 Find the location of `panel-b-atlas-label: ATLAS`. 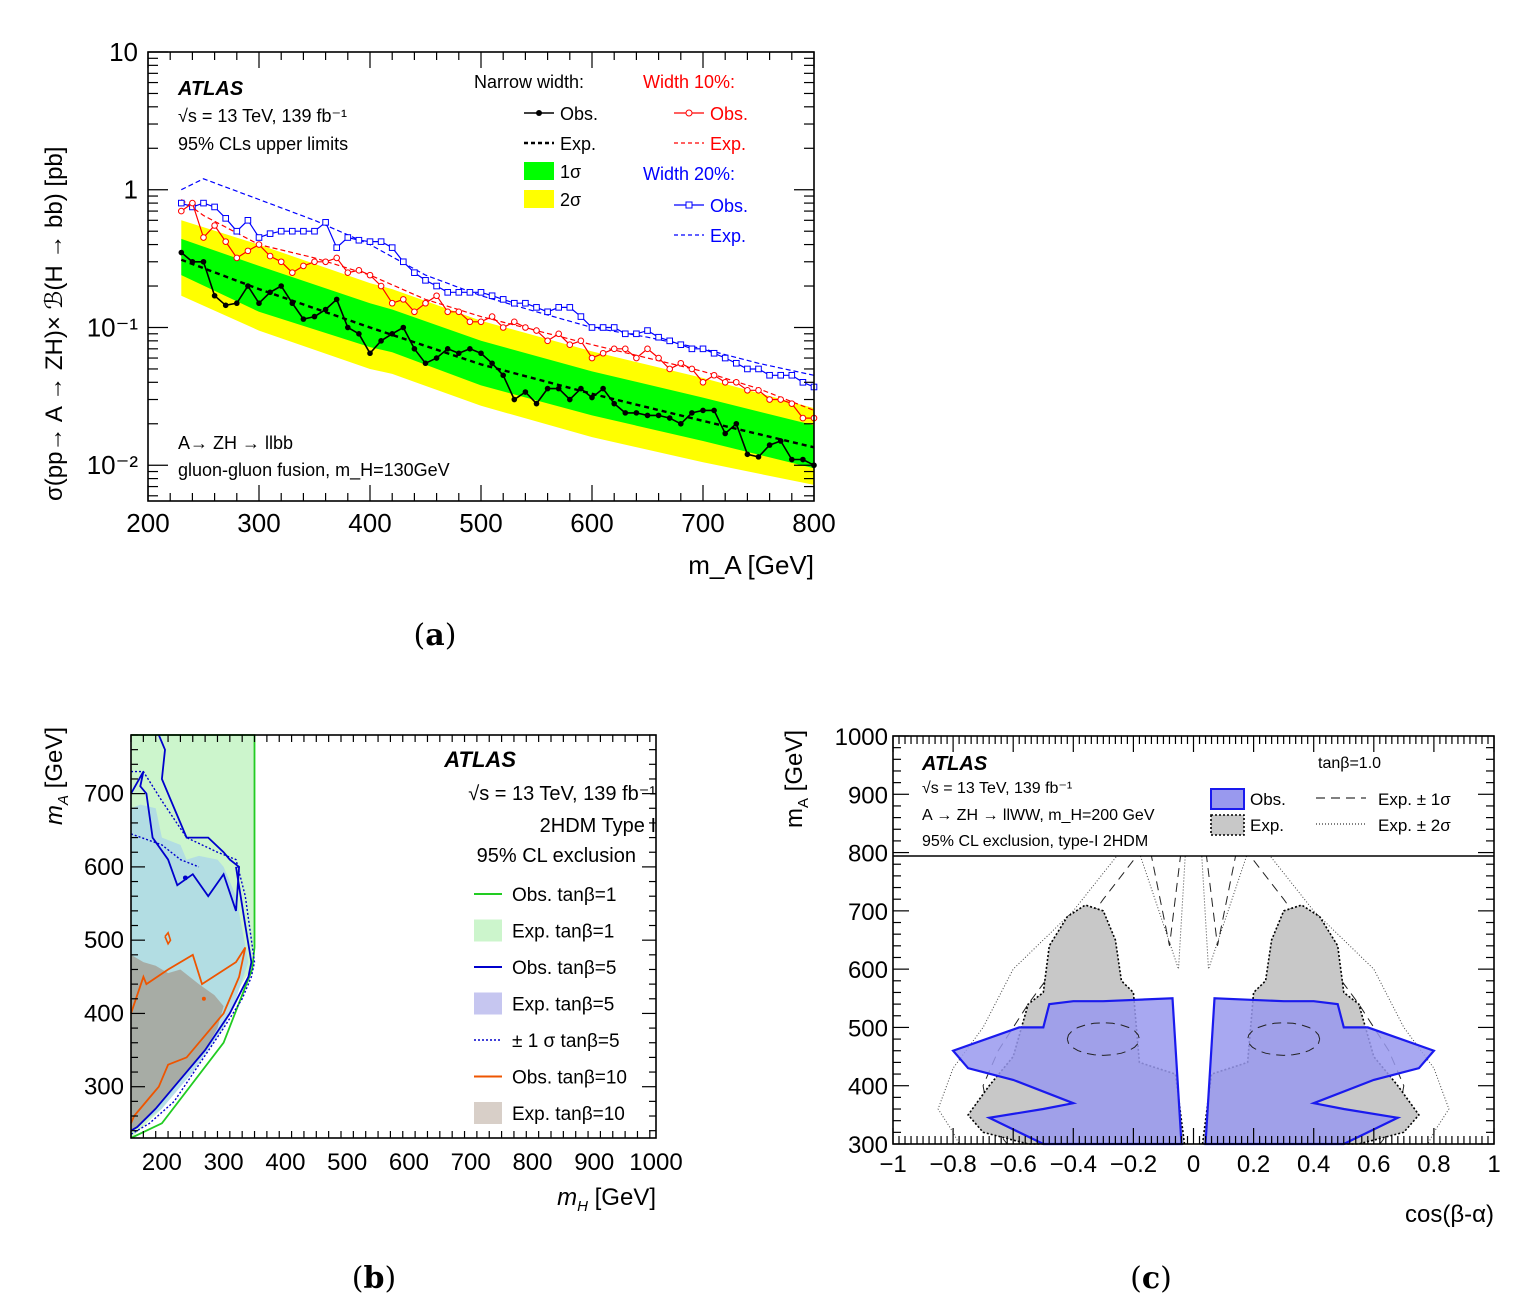

panel-b-atlas-label: ATLAS is located at coordinates (479, 759).